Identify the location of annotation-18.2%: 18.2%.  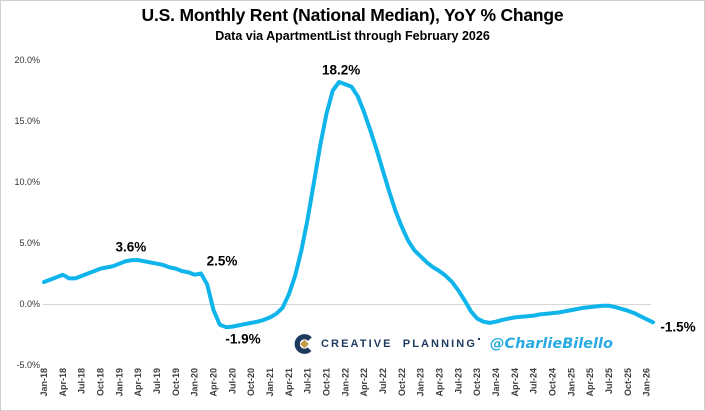
(341, 70).